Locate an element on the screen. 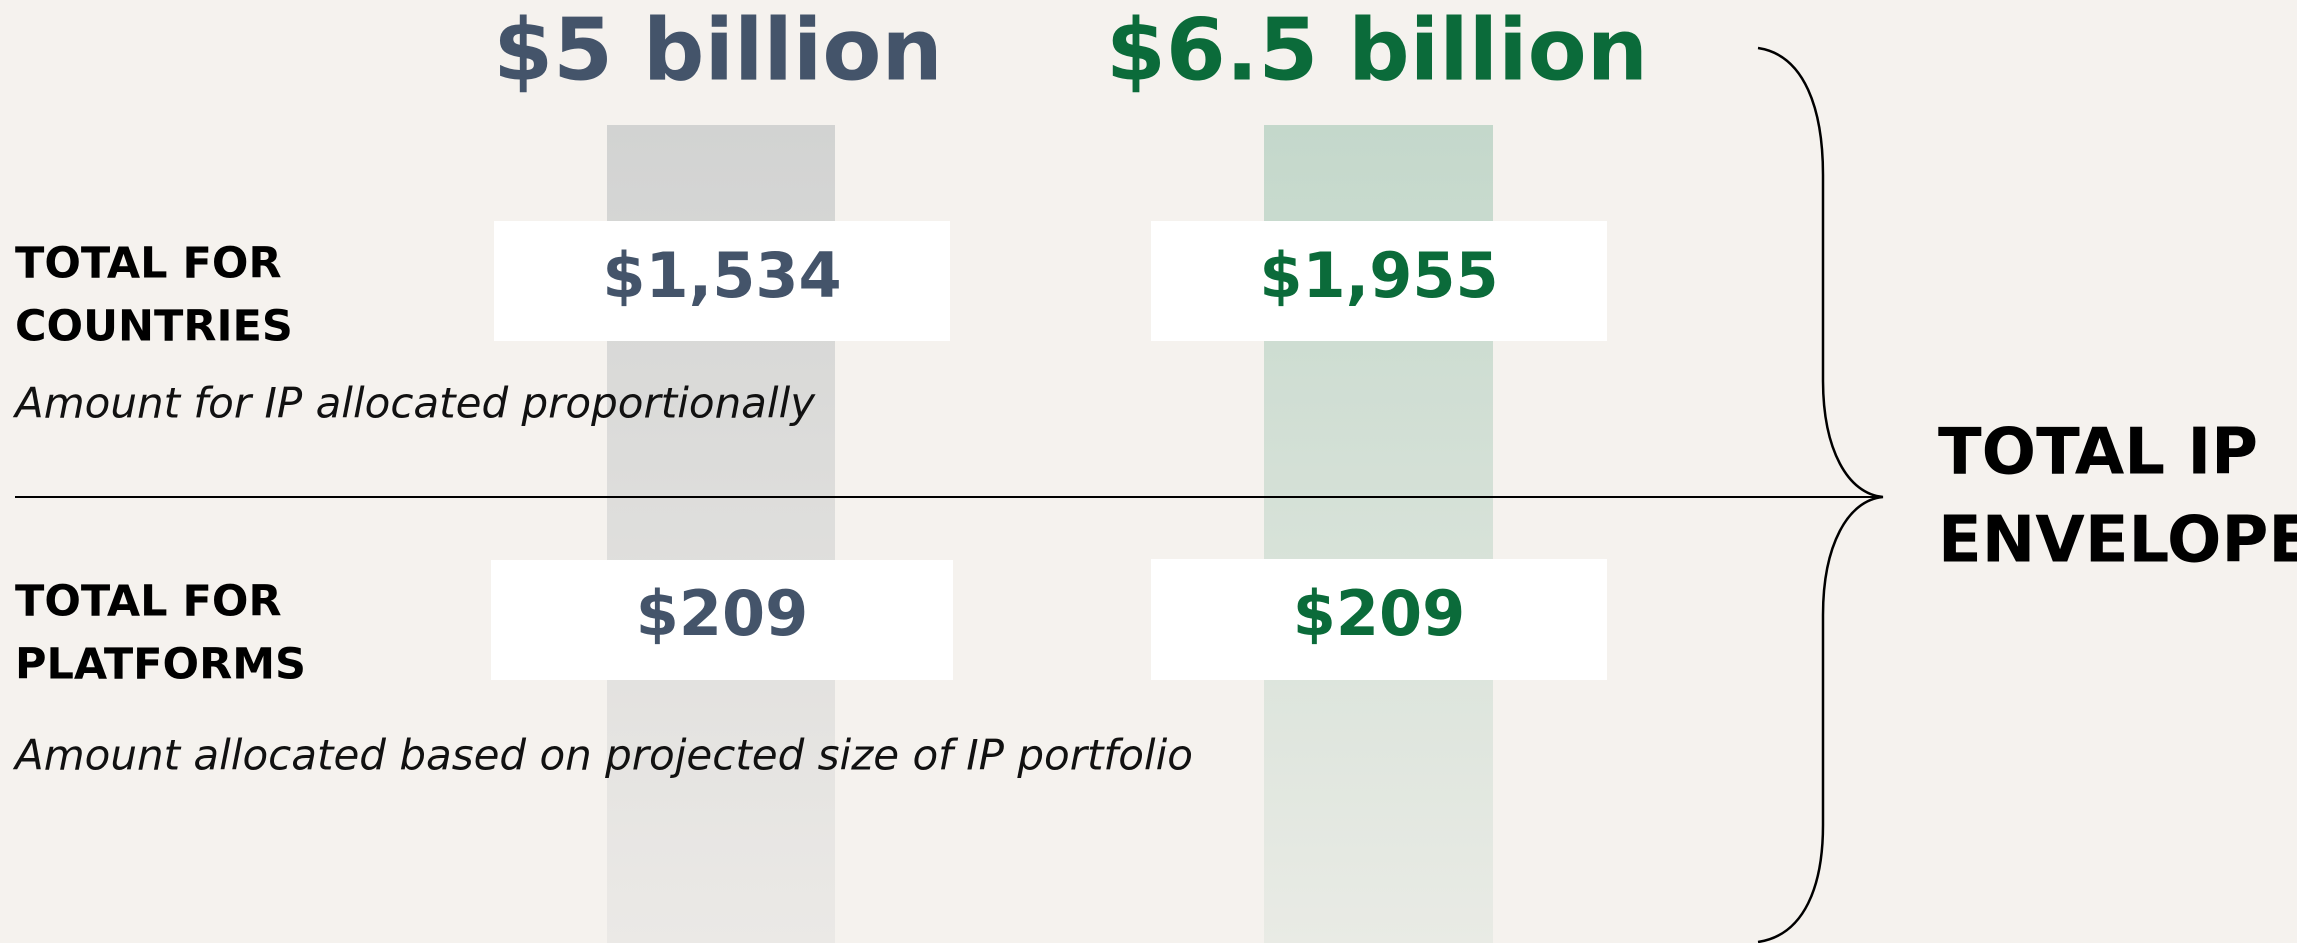 The width and height of the screenshot is (2297, 943). column-heading: $5 billion is located at coordinates (717, 50).